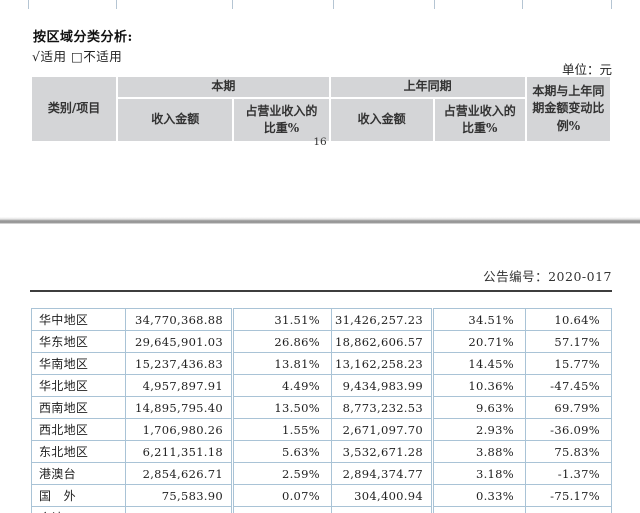 The height and width of the screenshot is (513, 640). I want to click on region-name: 港澳台, so click(78, 473).